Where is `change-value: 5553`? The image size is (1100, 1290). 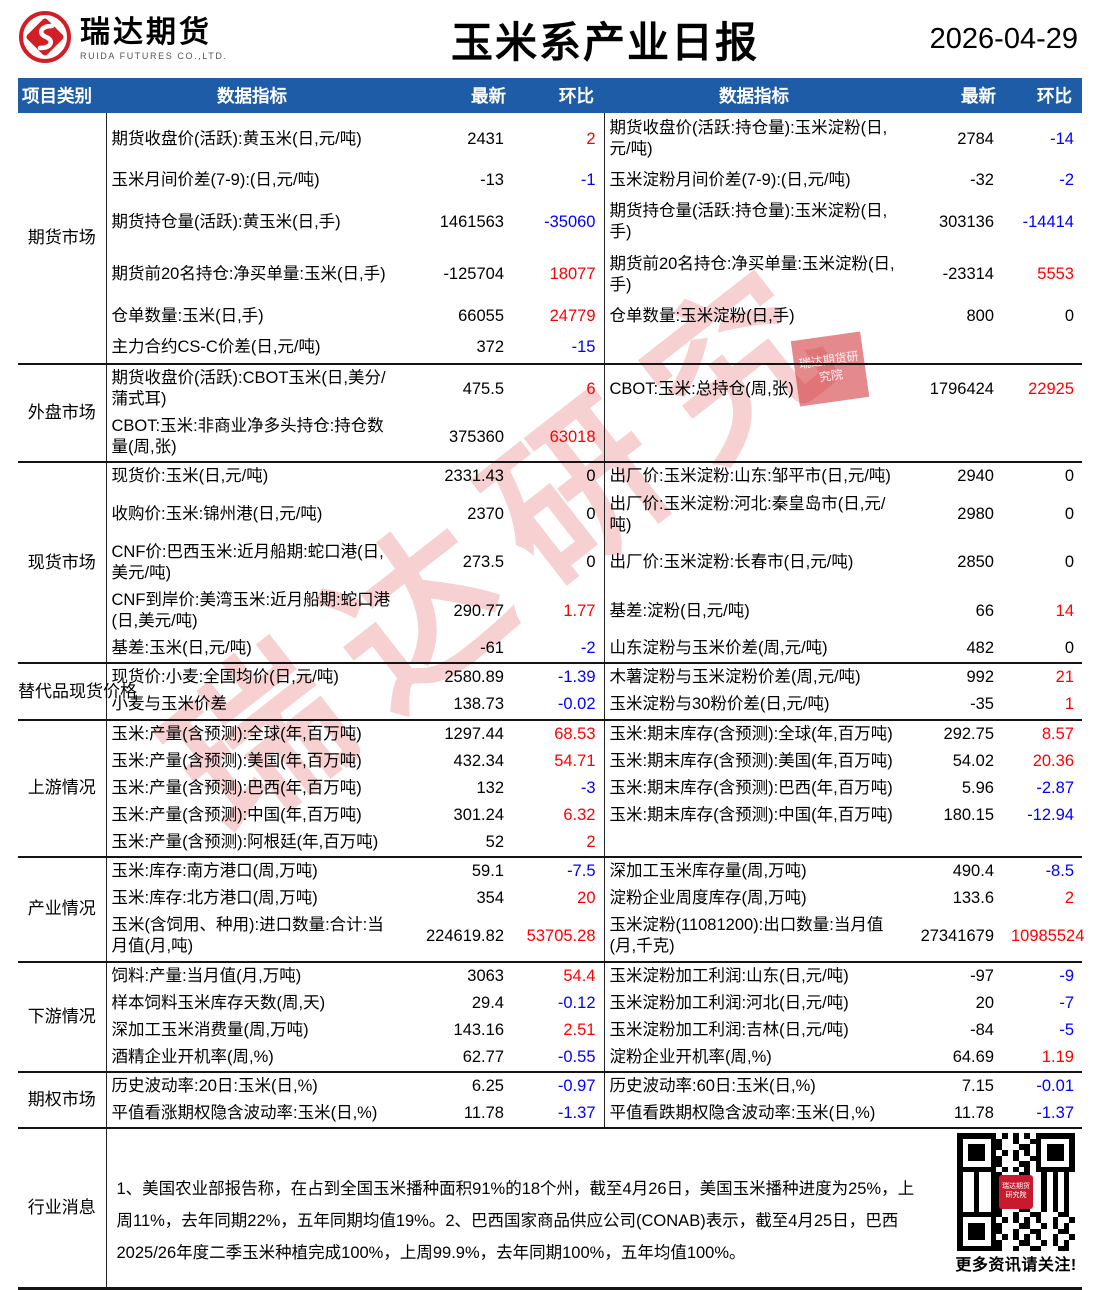 change-value: 5553 is located at coordinates (1055, 274).